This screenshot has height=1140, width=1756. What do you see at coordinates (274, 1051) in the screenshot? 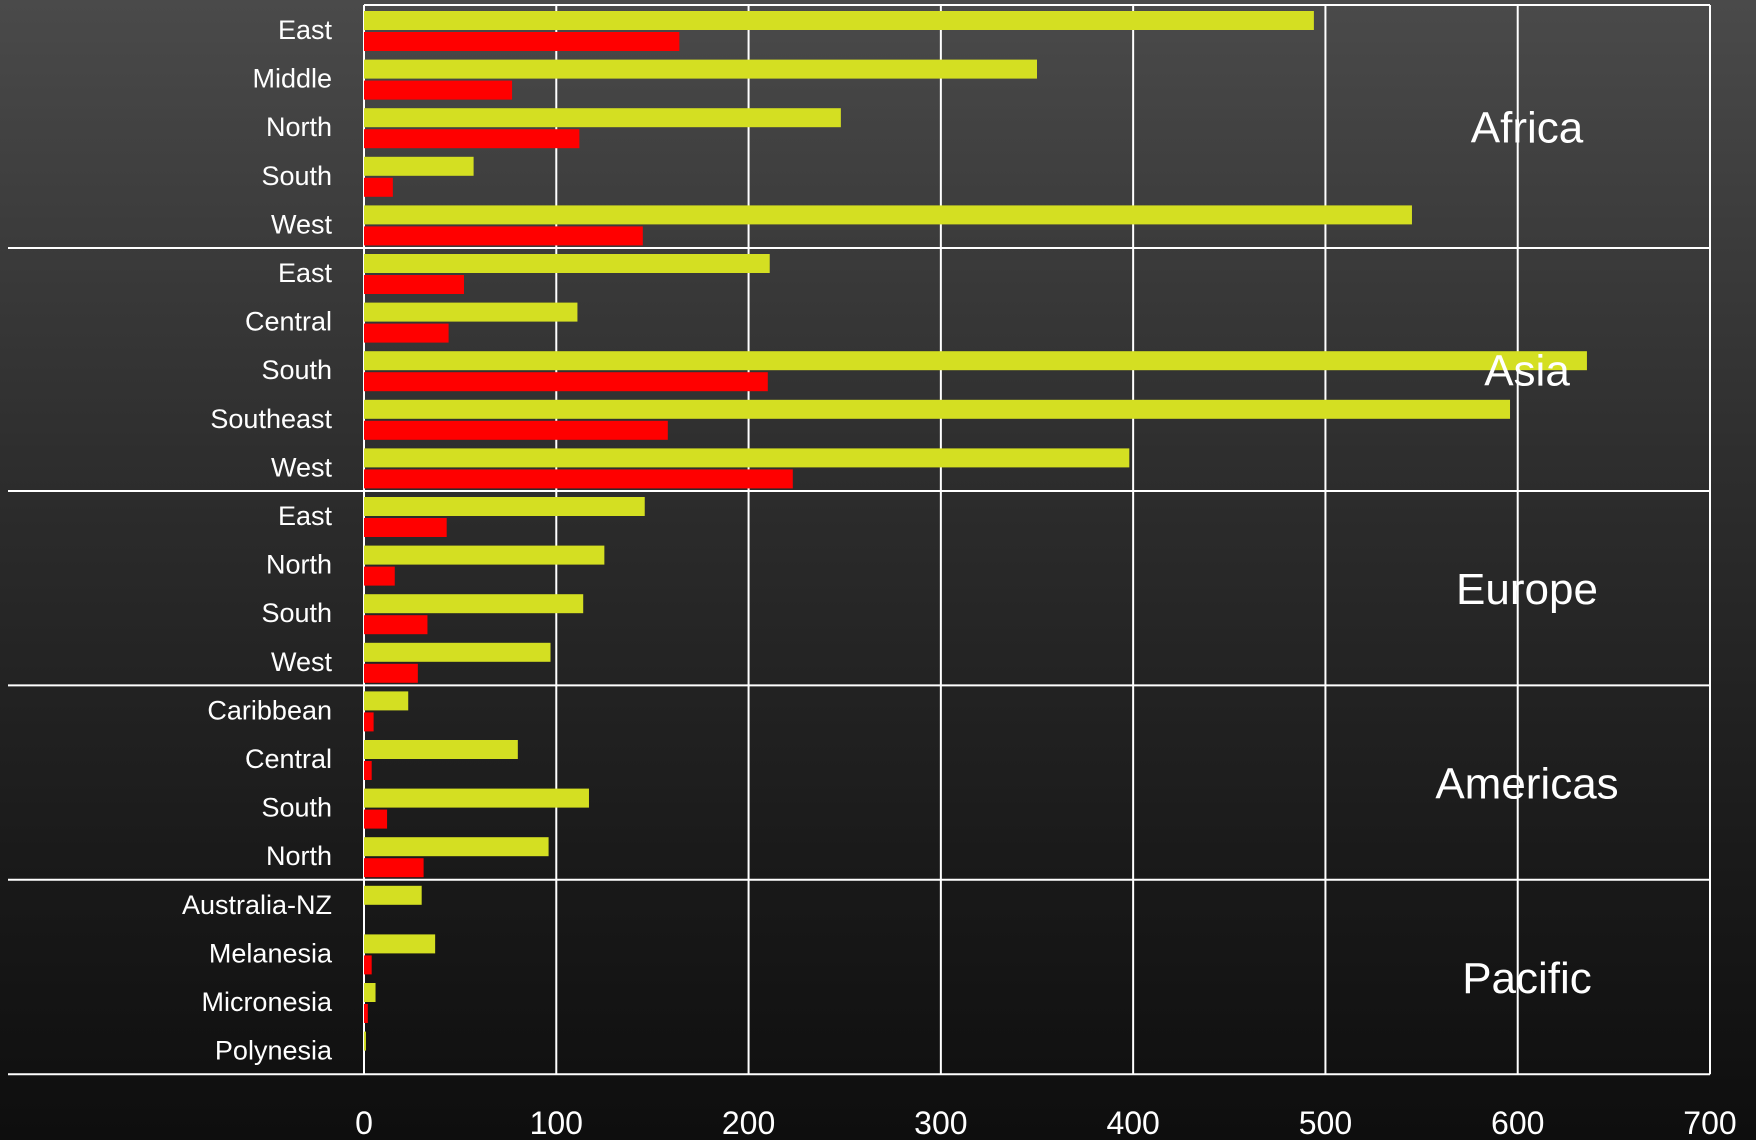
I see `category-label: Polynesia` at bounding box center [274, 1051].